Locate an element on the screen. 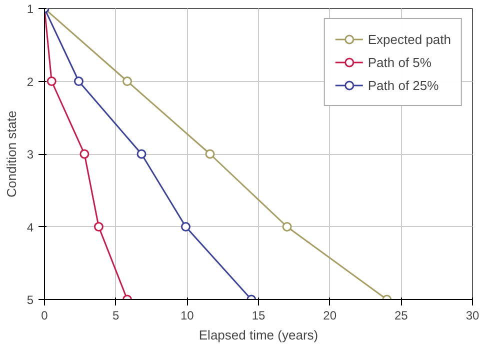  y-axis-title: Condition state is located at coordinates (11, 154).